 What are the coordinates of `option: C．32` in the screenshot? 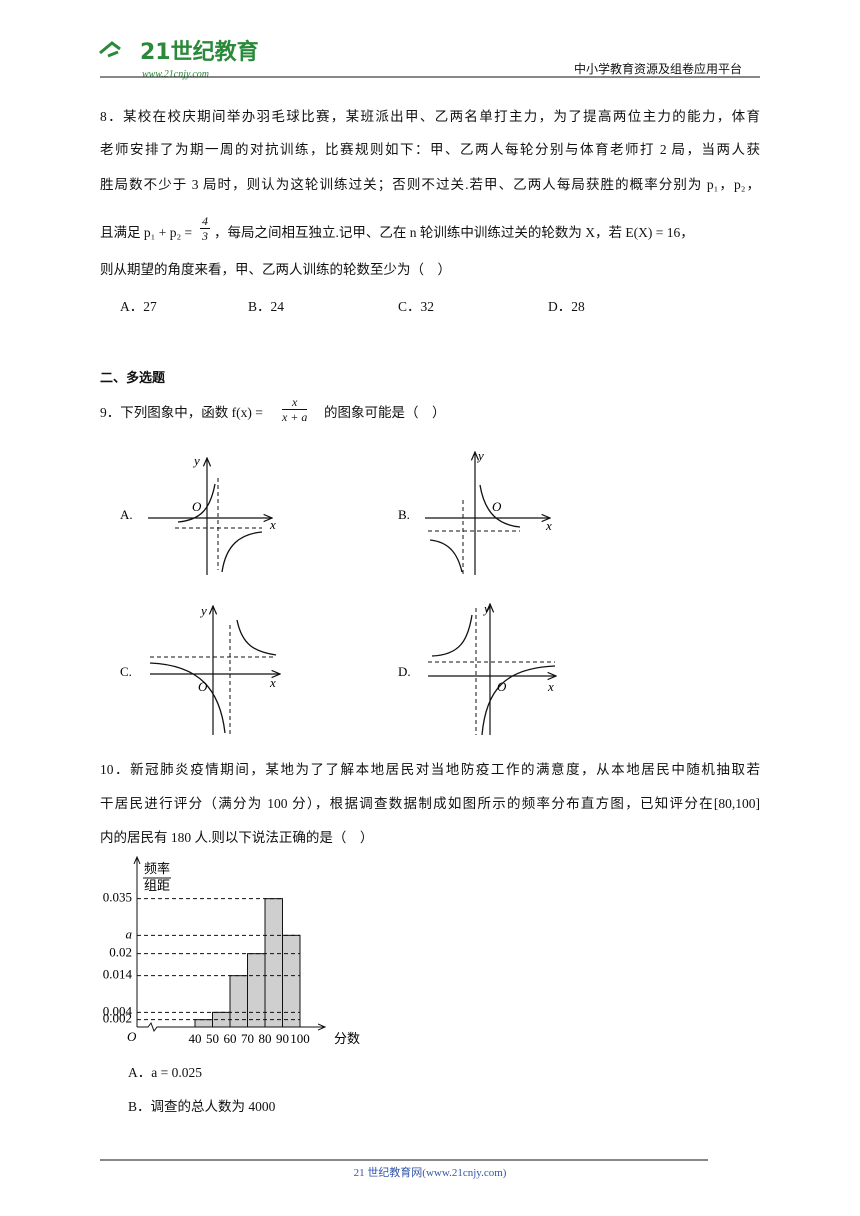 It's located at (416, 306).